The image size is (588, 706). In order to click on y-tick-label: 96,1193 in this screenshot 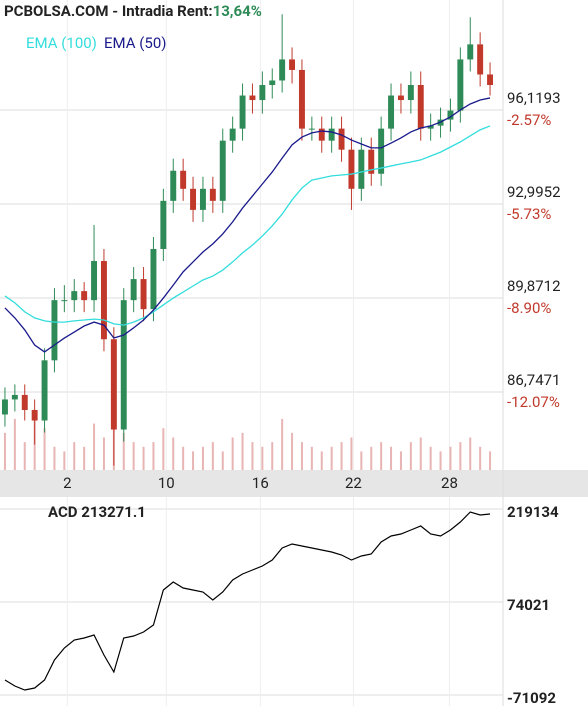, I will do `click(534, 98)`.